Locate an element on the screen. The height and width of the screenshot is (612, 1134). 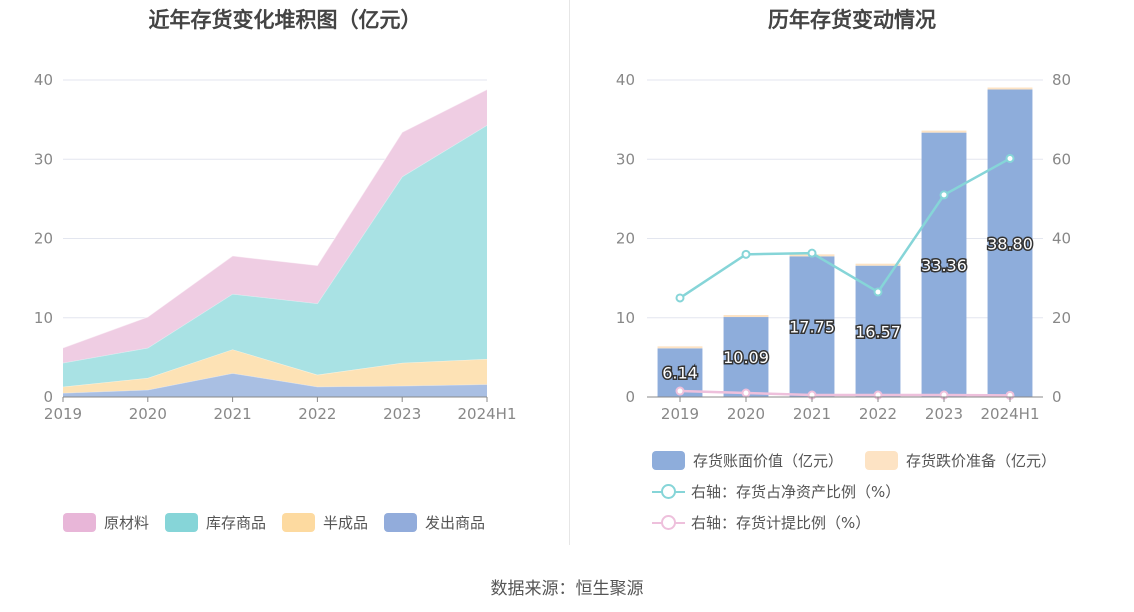
right-chart-title: 历年存货变动情况 is located at coordinates (852, 20).